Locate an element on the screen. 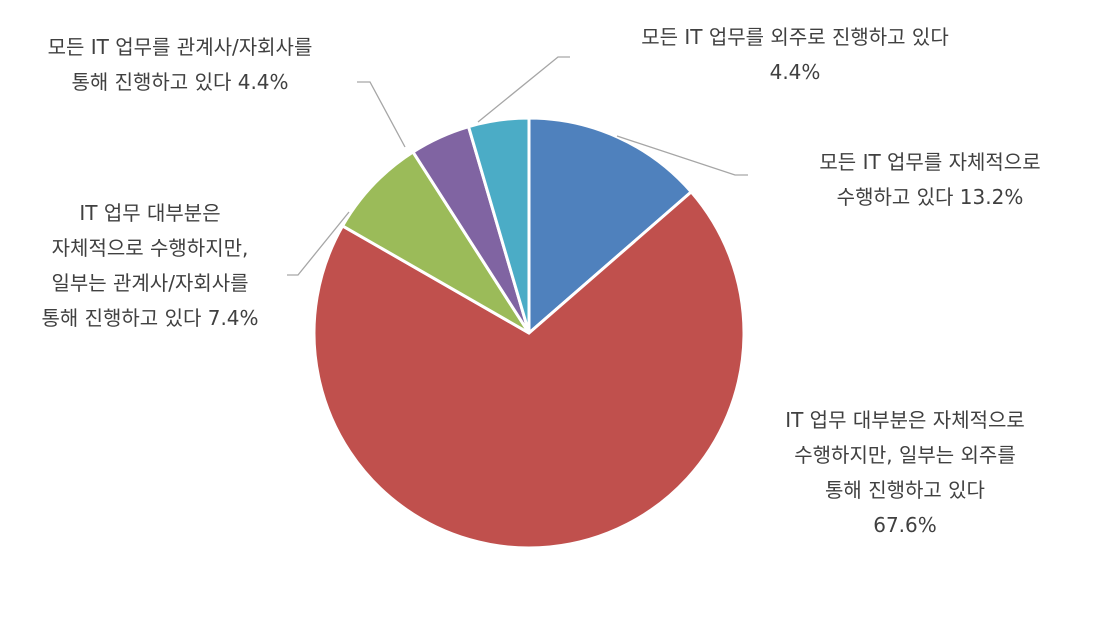 Image resolution: width=1120 pixels, height=617 pixels. label-line: 통해 진행하고 있다 7.4% is located at coordinates (150, 318).